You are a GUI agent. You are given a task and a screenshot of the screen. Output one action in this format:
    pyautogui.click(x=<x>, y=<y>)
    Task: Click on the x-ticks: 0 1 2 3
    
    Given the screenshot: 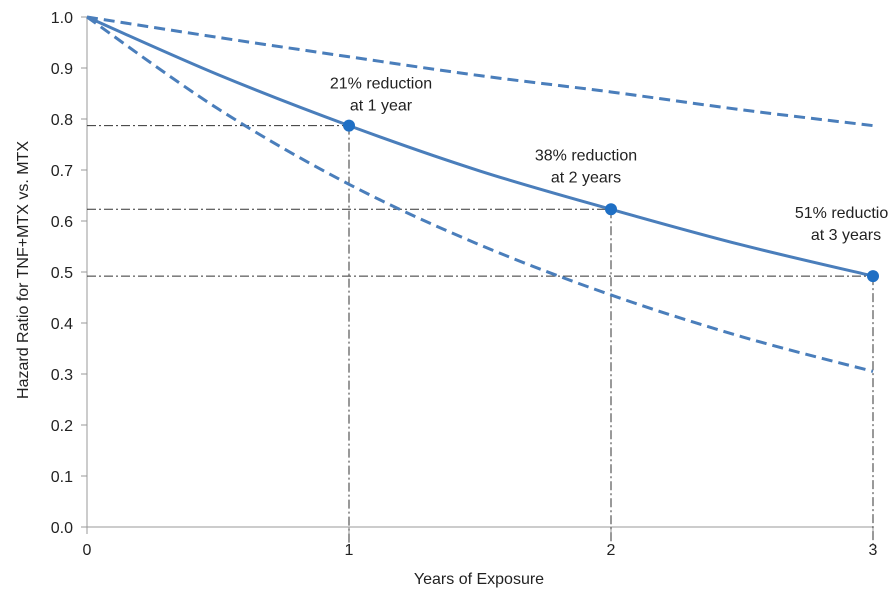 What is the action you would take?
    pyautogui.click(x=480, y=543)
    